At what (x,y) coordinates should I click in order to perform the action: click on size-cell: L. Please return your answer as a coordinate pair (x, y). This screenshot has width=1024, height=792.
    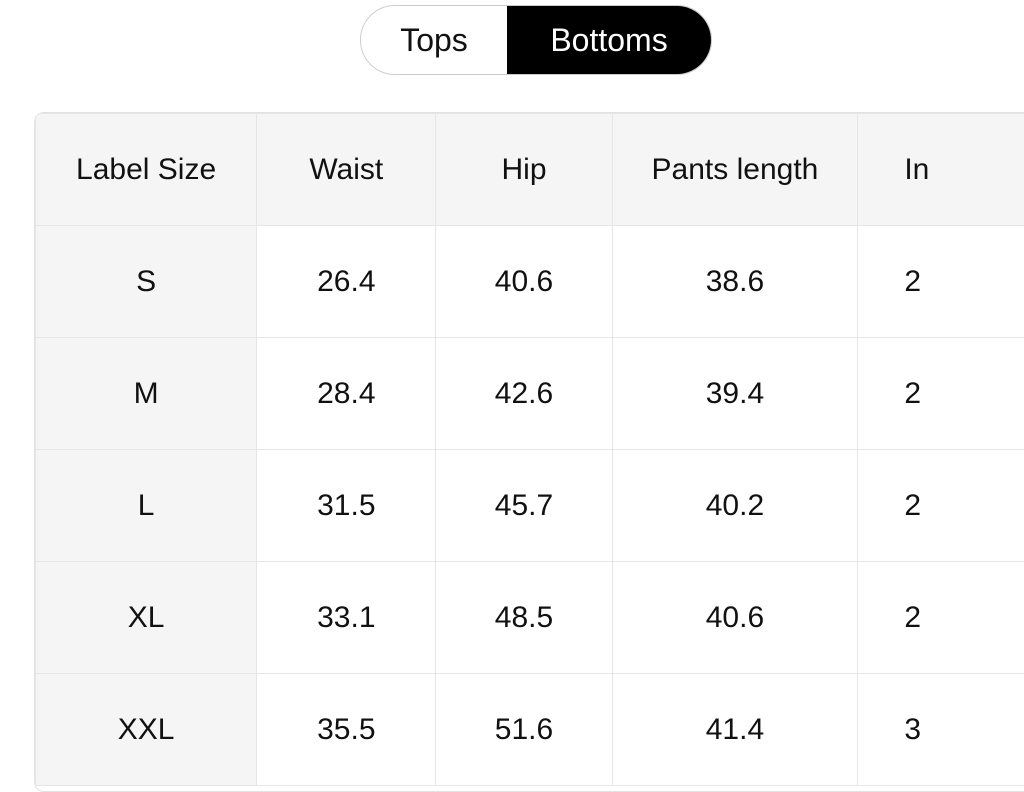
    Looking at the image, I should click on (146, 506).